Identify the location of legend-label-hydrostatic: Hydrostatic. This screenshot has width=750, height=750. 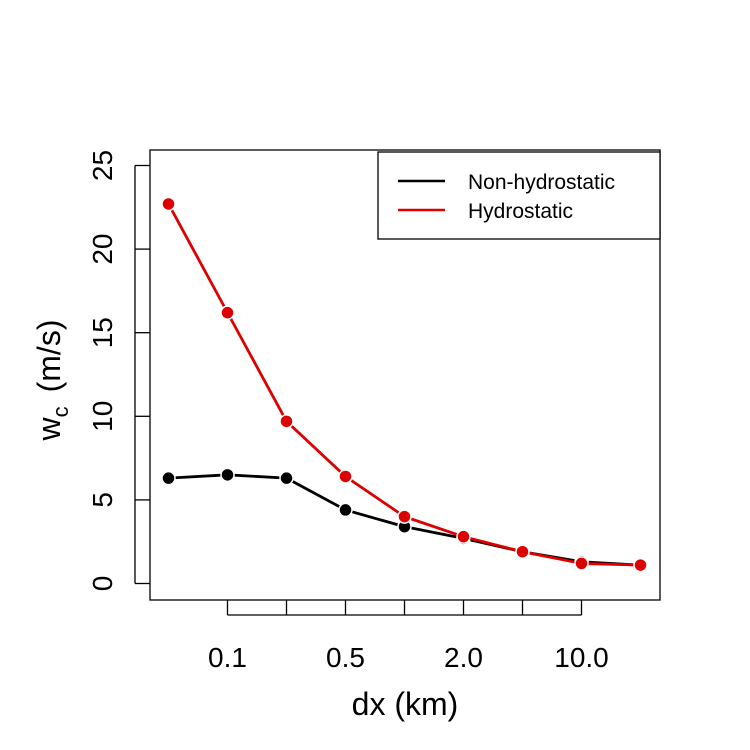
(520, 211).